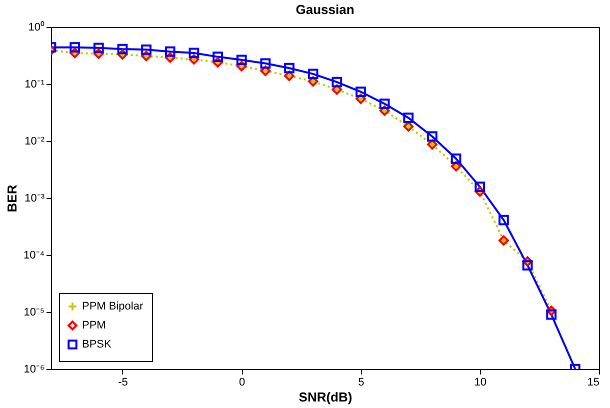  What do you see at coordinates (12, 198) in the screenshot?
I see `y-axis-title: BER` at bounding box center [12, 198].